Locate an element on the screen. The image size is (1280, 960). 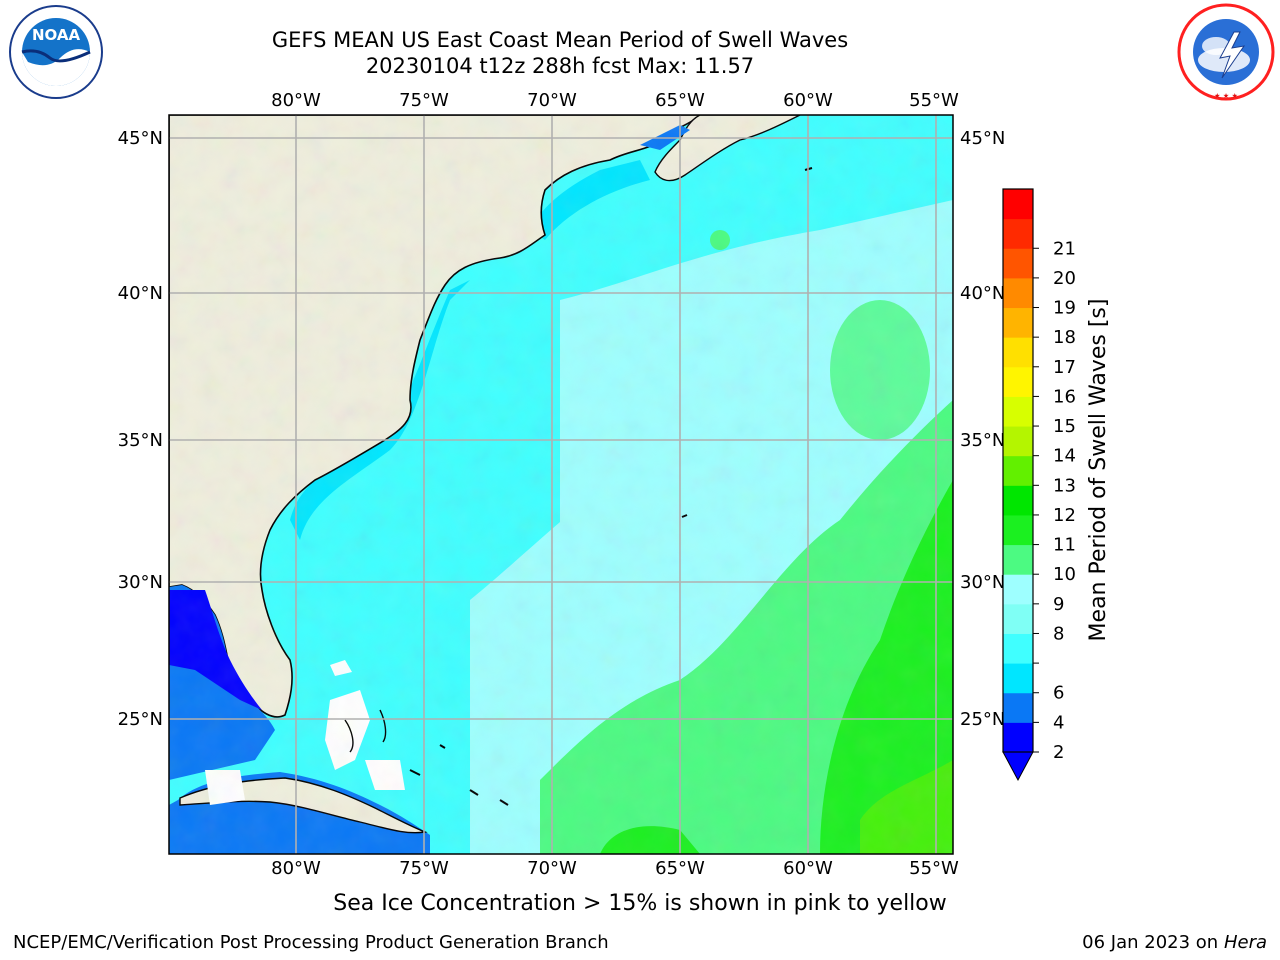
footer-date: 06 Jan 2023 on is located at coordinates (1153, 942).